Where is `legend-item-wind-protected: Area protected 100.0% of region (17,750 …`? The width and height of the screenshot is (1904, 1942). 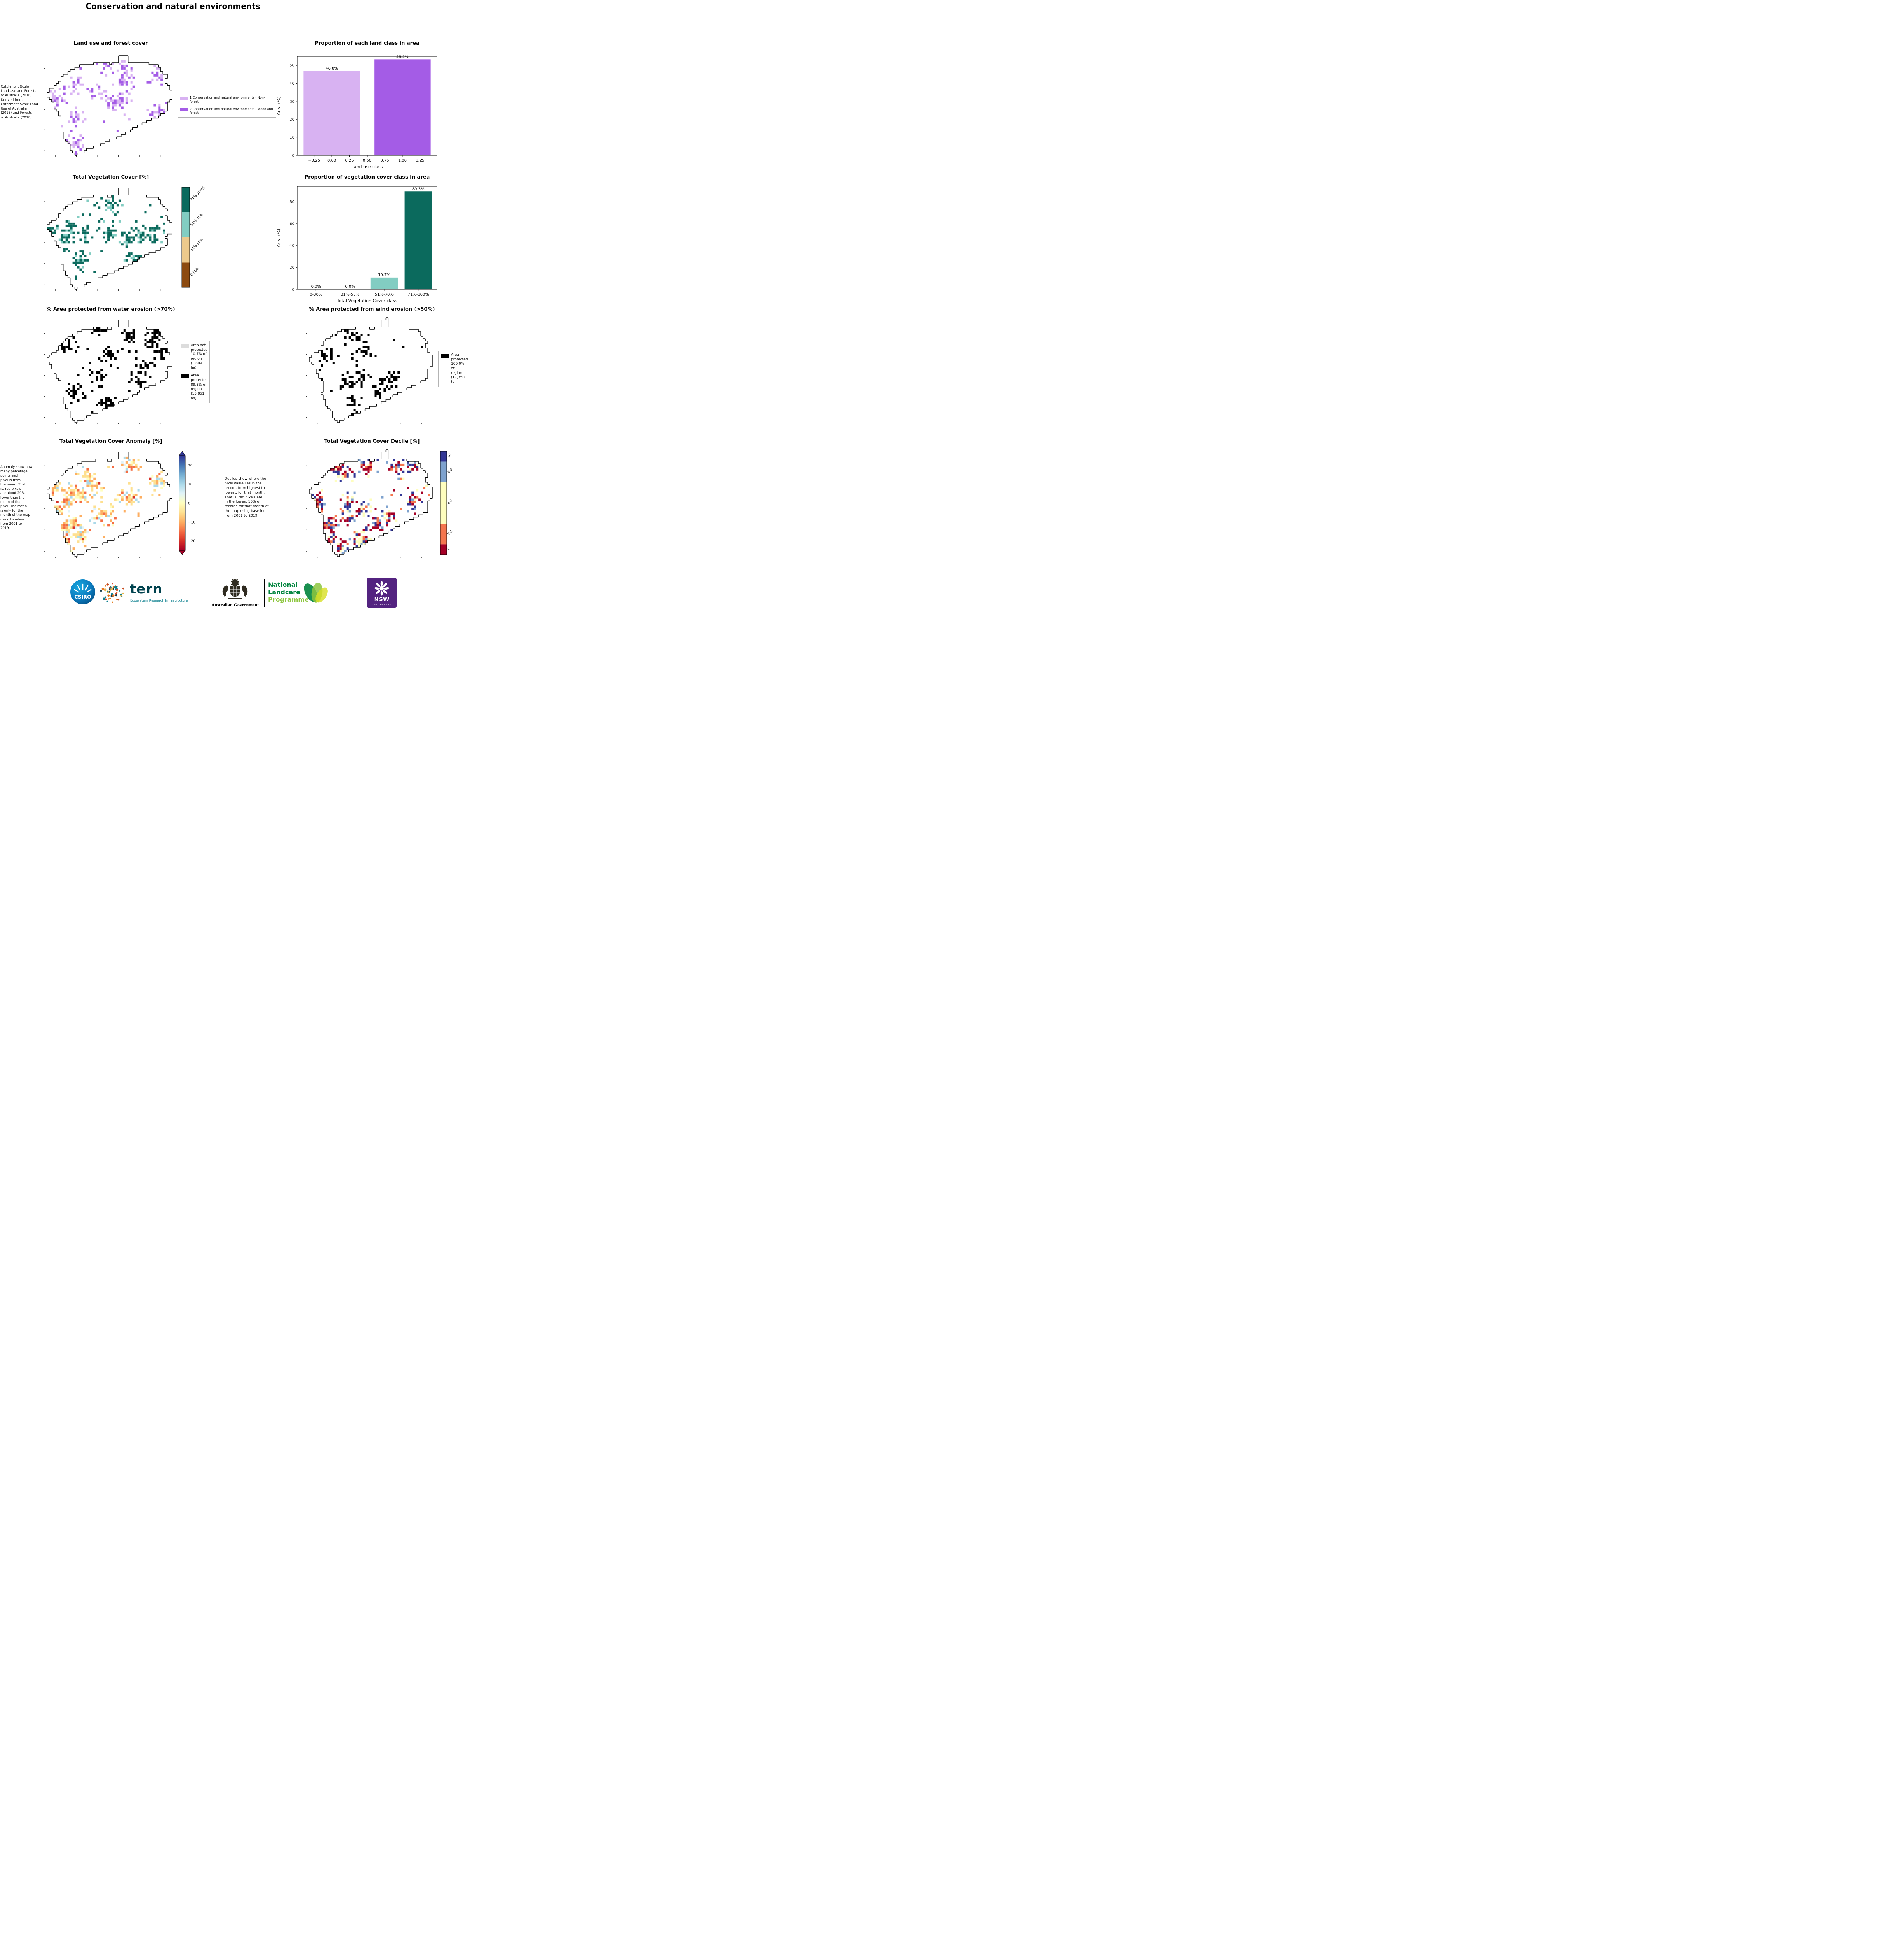 legend-item-wind-protected: Area protected 100.0% of region (17,750 … is located at coordinates (454, 369).